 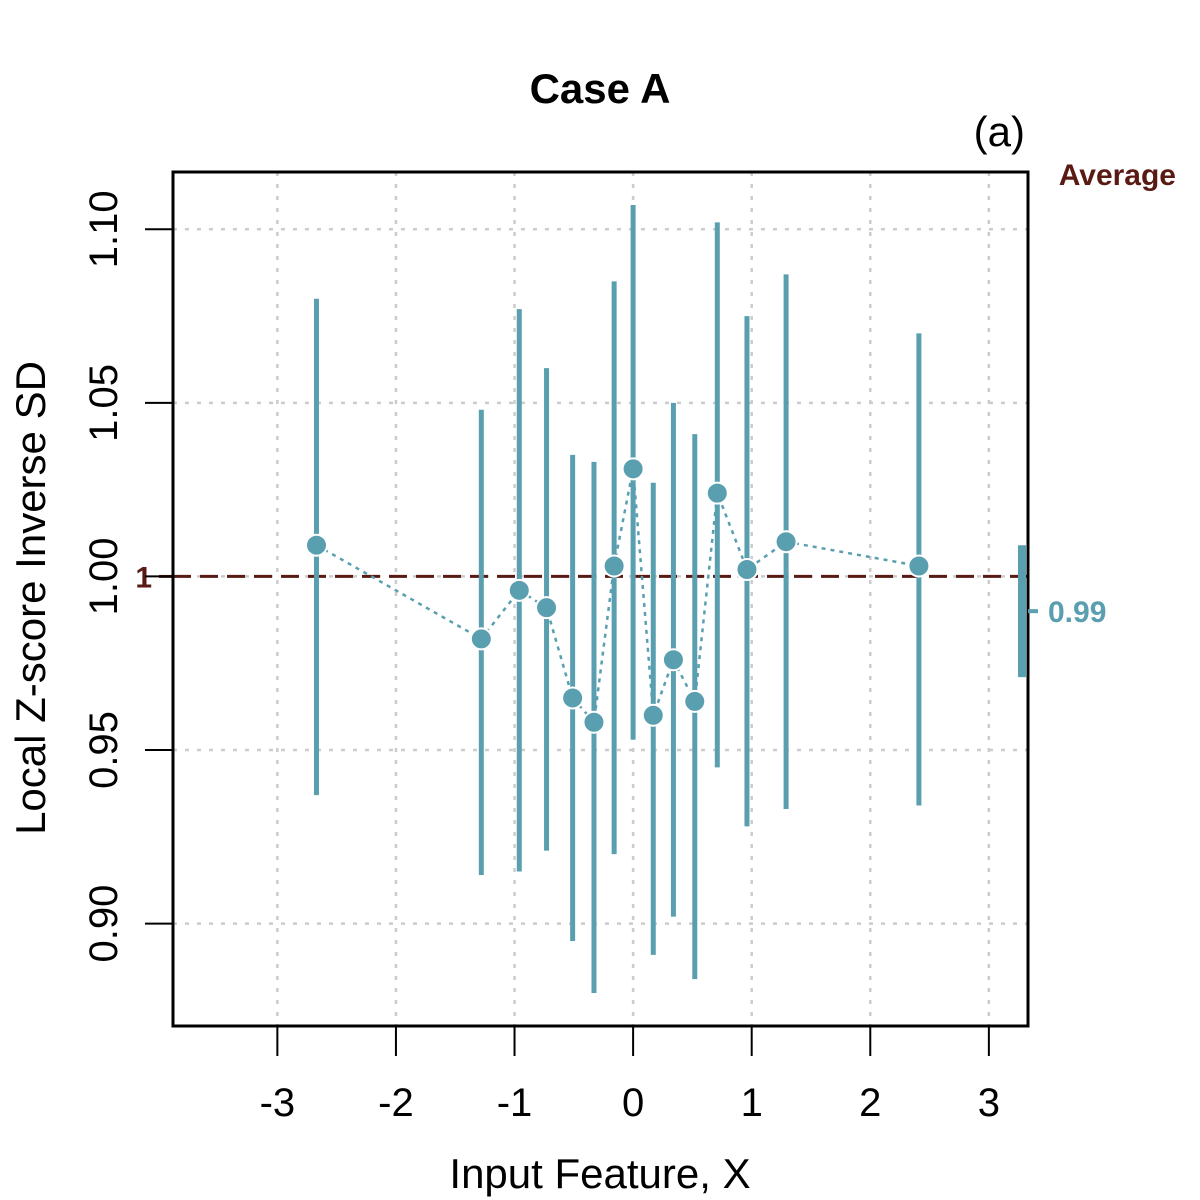 What do you see at coordinates (999, 131) in the screenshot?
I see `panel-label: (a)` at bounding box center [999, 131].